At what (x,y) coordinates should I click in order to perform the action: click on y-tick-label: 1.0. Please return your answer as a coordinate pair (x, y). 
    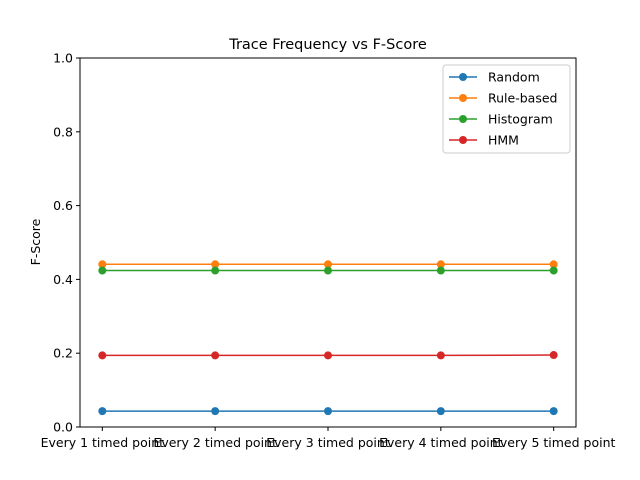
    Looking at the image, I should click on (63, 58).